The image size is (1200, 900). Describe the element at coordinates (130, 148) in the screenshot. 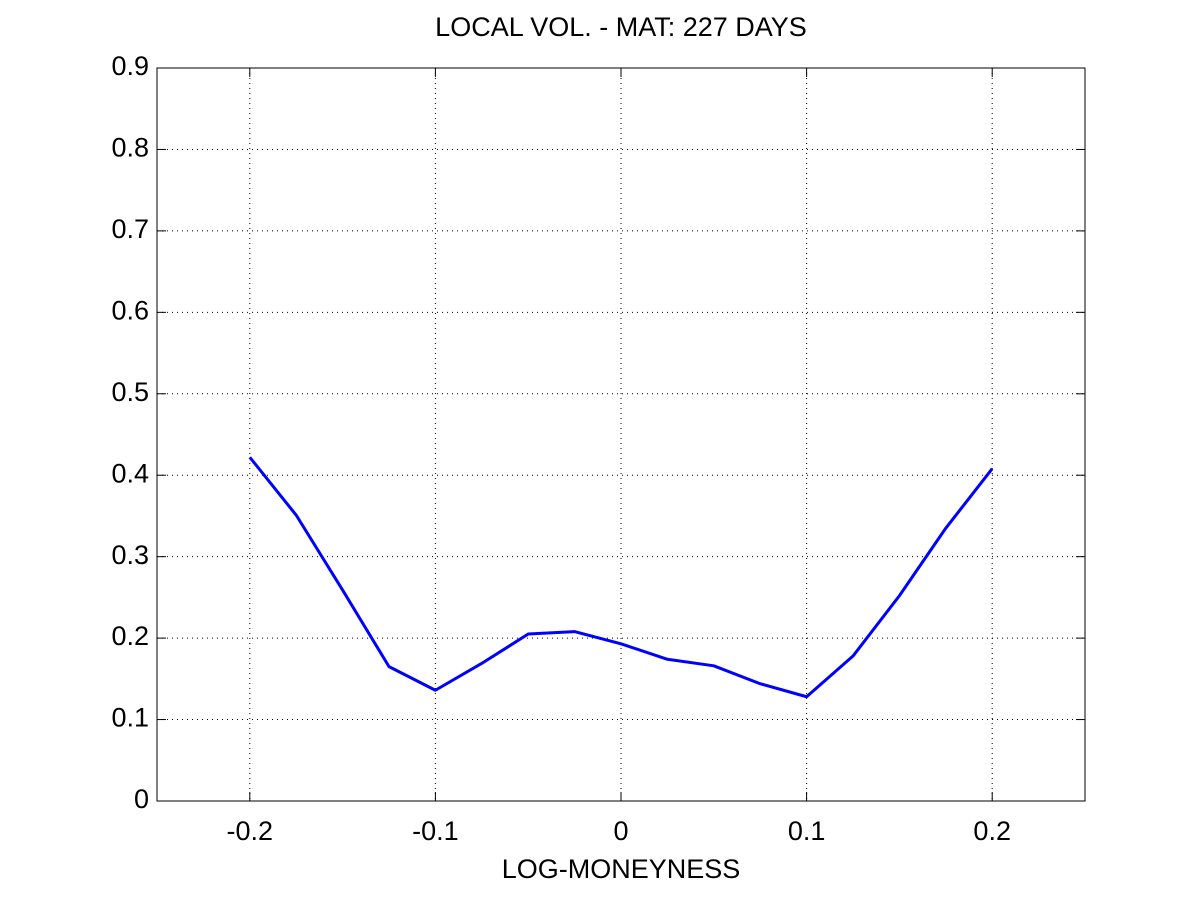

I see `y-tick-label: 0.8` at that location.